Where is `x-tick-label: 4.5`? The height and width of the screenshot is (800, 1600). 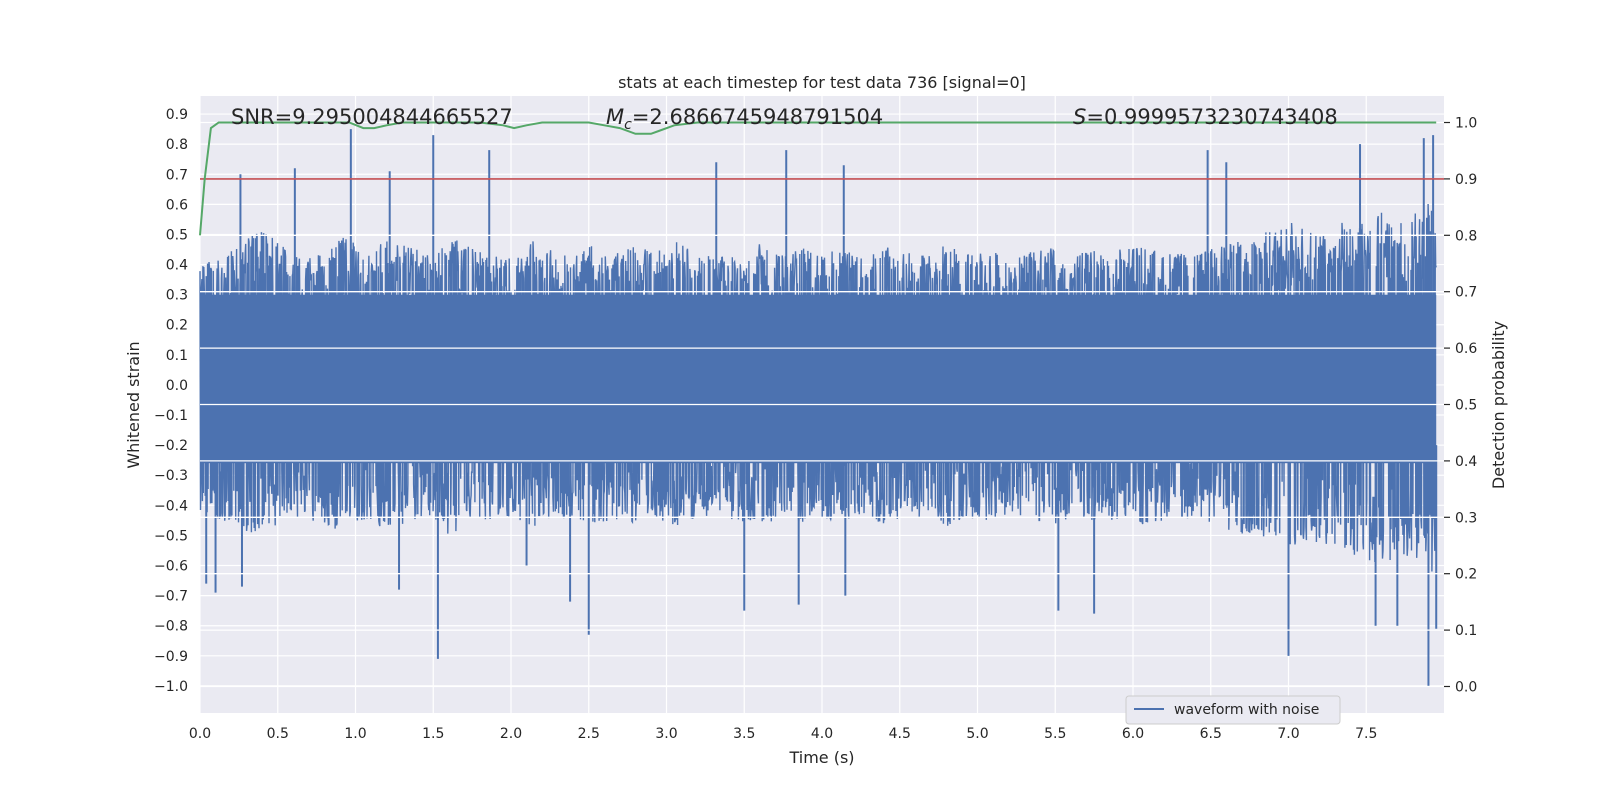 x-tick-label: 4.5 is located at coordinates (900, 734).